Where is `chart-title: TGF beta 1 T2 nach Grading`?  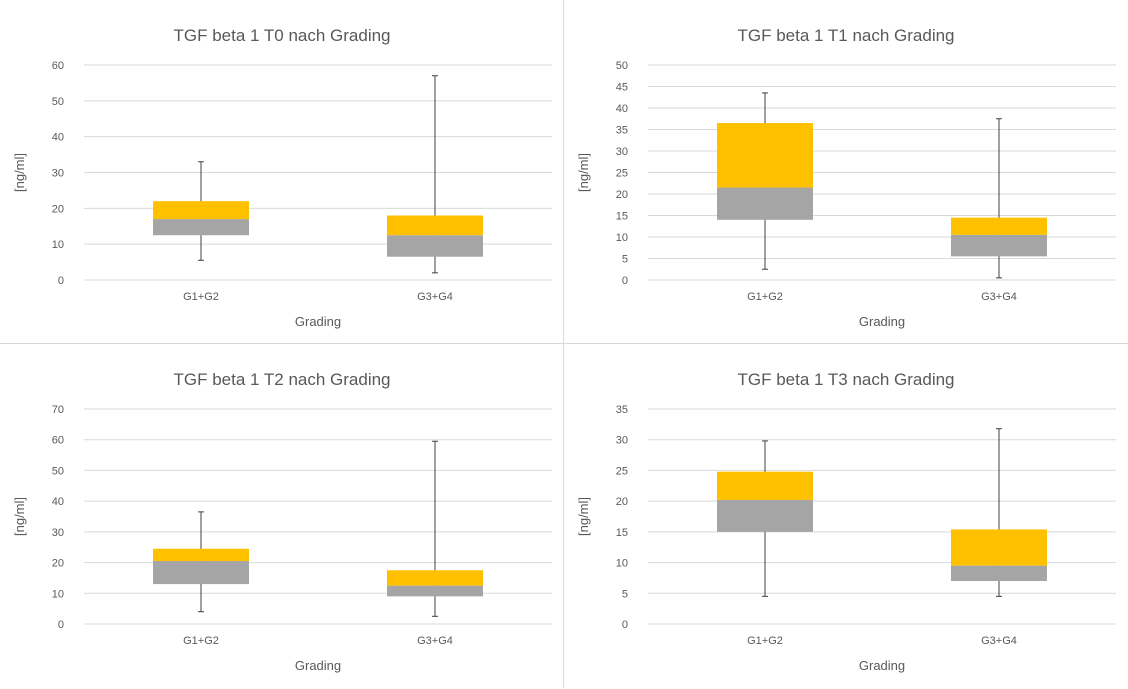
chart-title: TGF beta 1 T2 nach Grading is located at coordinates (281, 379).